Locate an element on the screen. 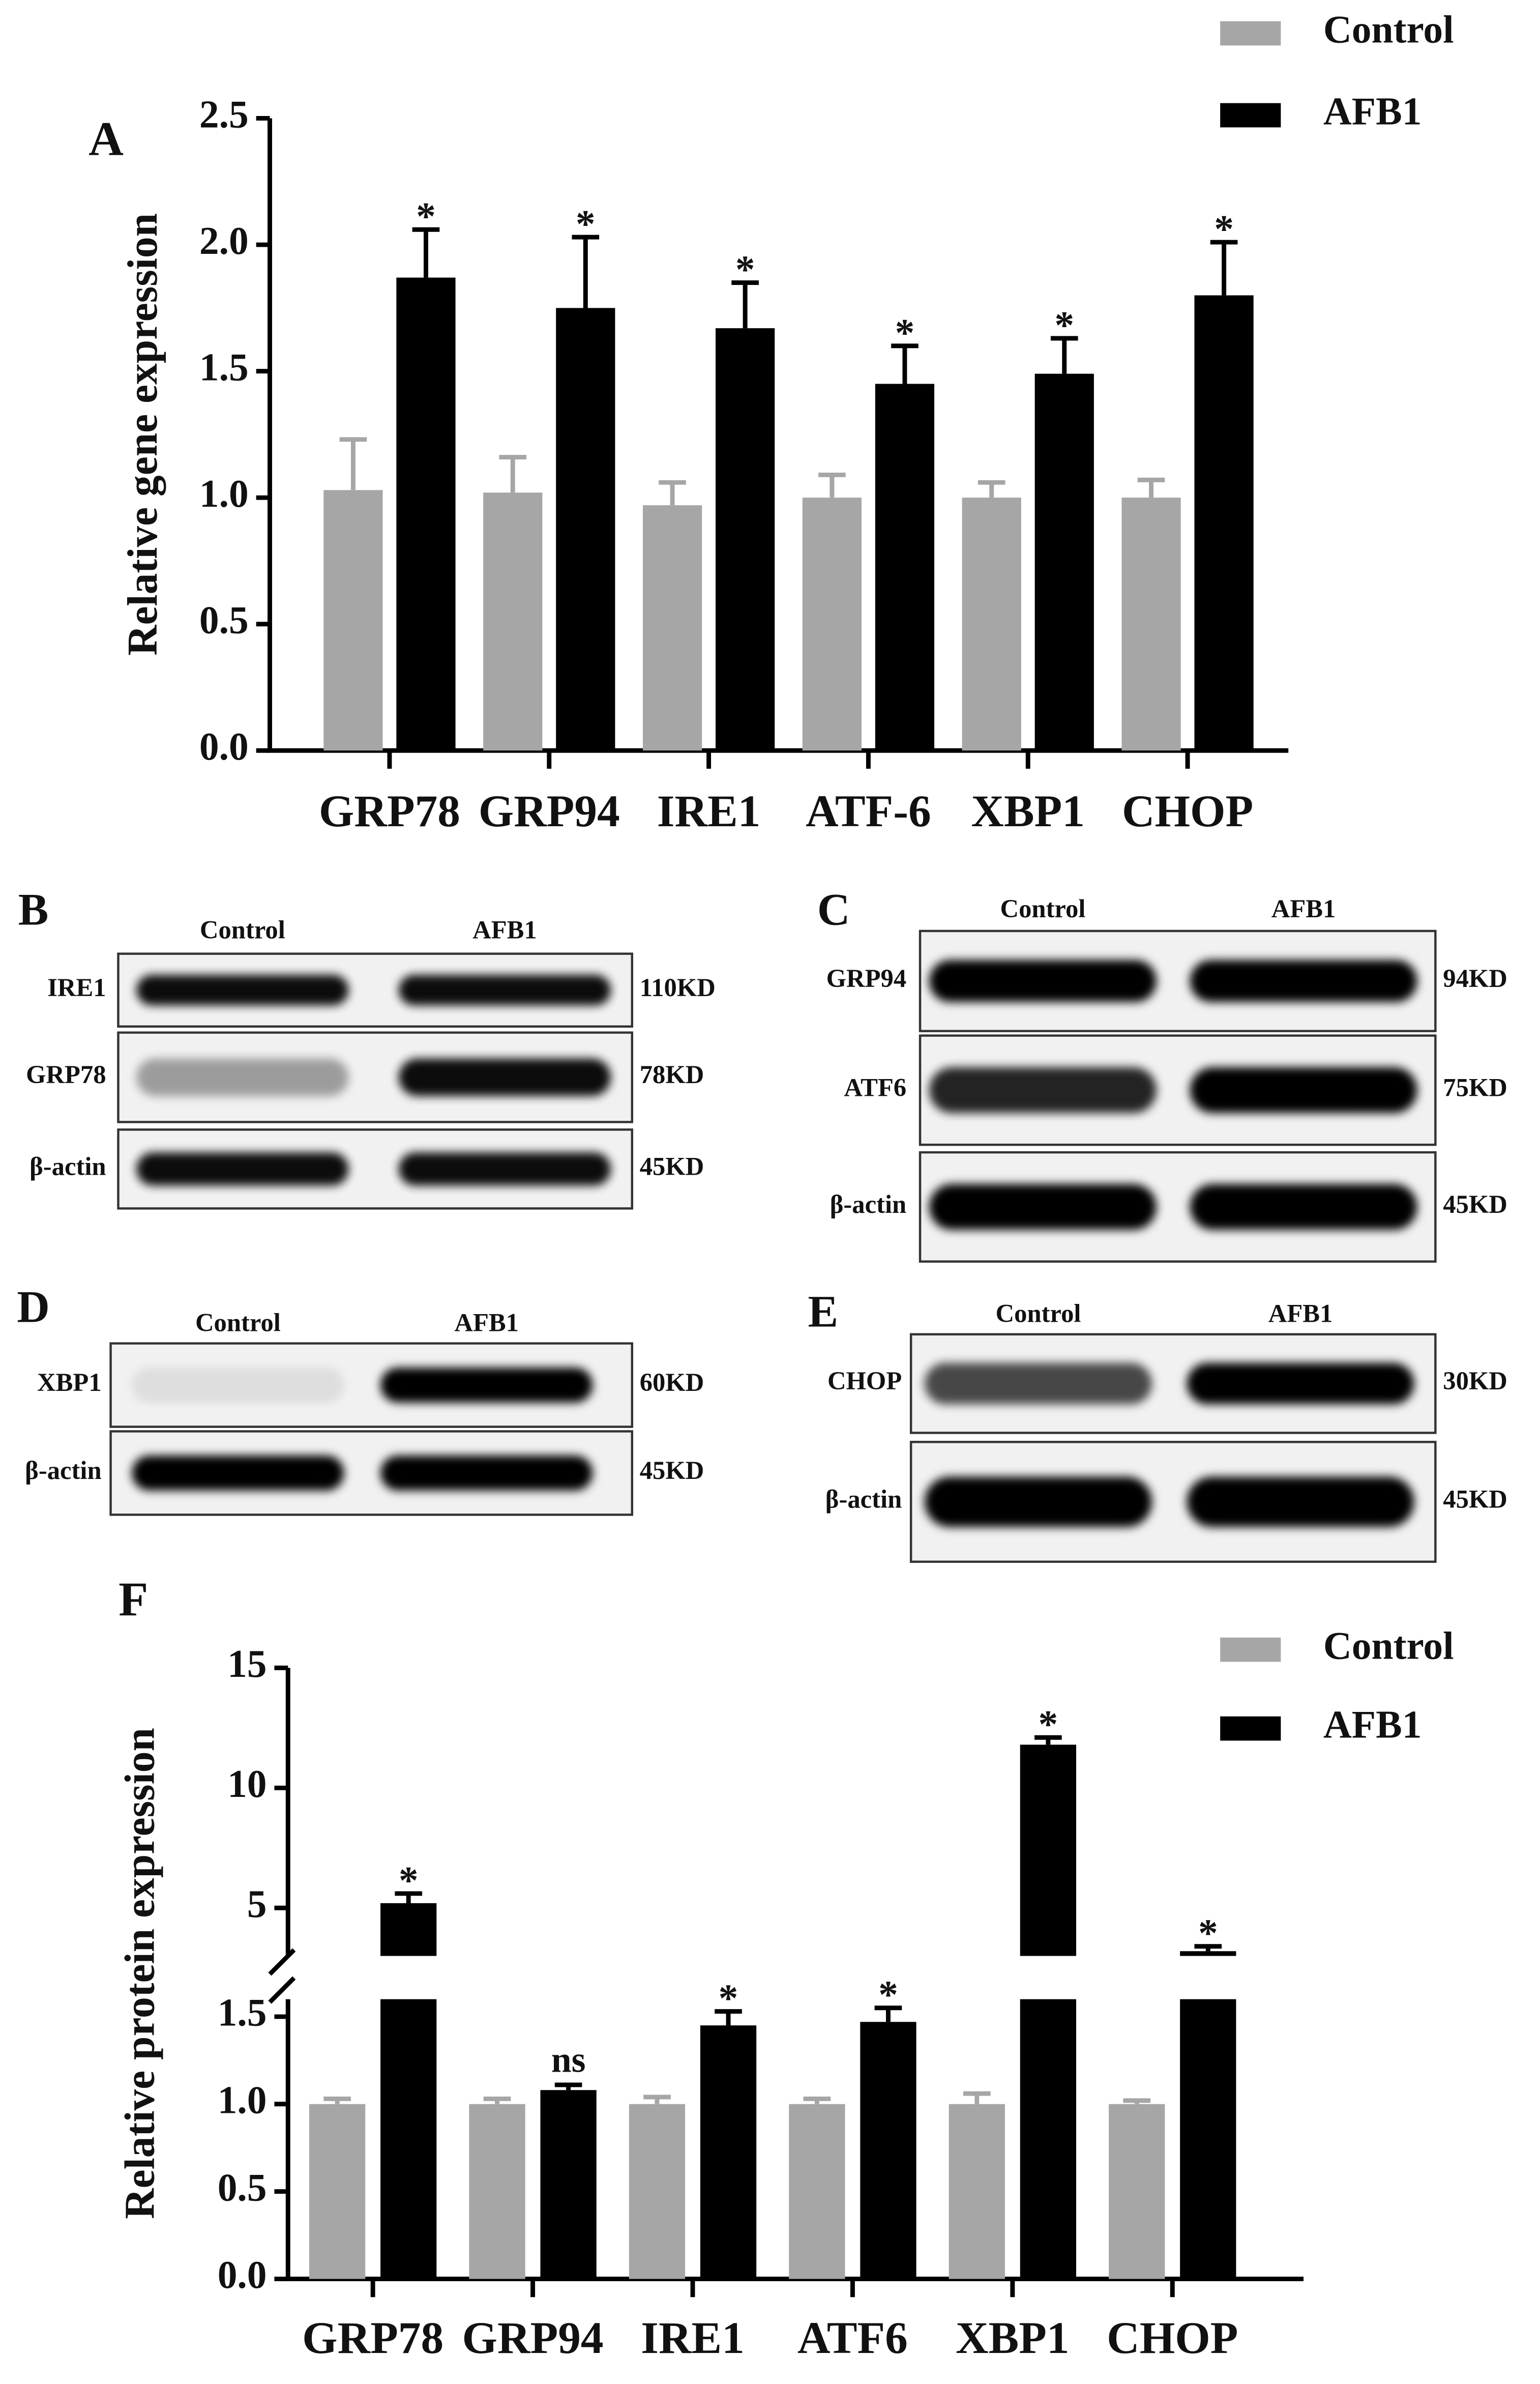 The height and width of the screenshot is (2384, 1540). panel-label: D is located at coordinates (34, 1307).